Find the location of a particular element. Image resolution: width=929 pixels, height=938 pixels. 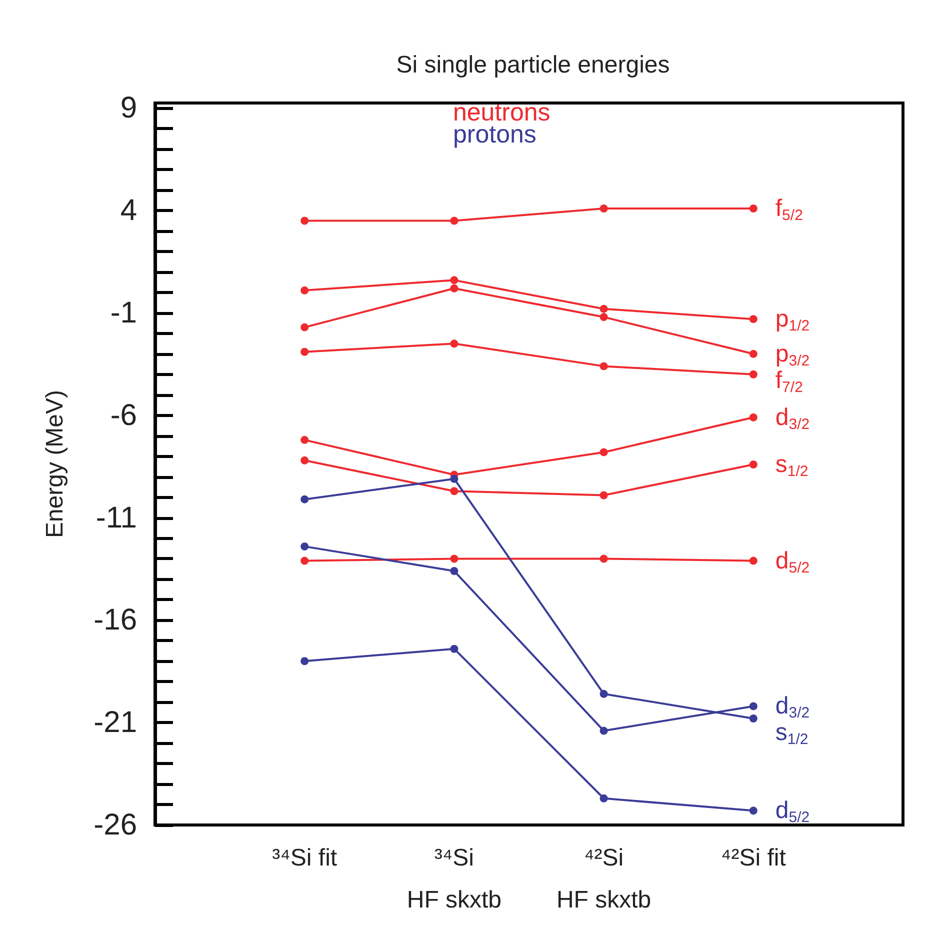

y-tick-label: 4 is located at coordinates (128, 211).